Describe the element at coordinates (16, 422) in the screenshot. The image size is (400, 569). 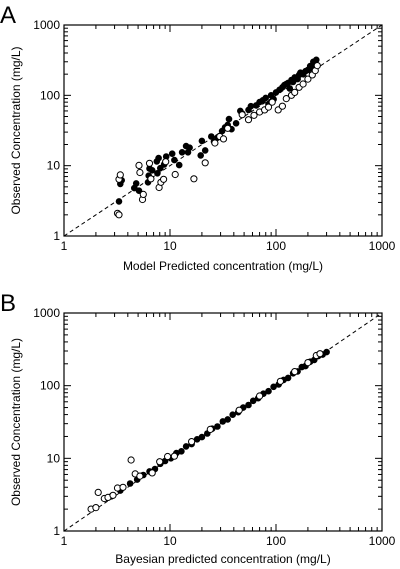
I see `panel-b-y-axis-label: Observed Concentration (mg/L)` at that location.